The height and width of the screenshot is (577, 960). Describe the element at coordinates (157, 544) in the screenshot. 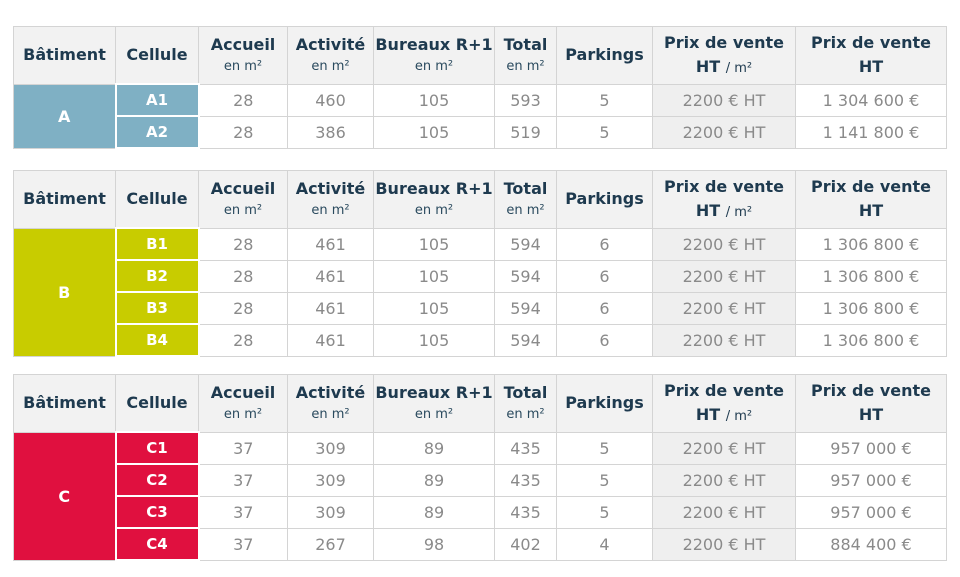

I see `cellule-cell: C4` at that location.